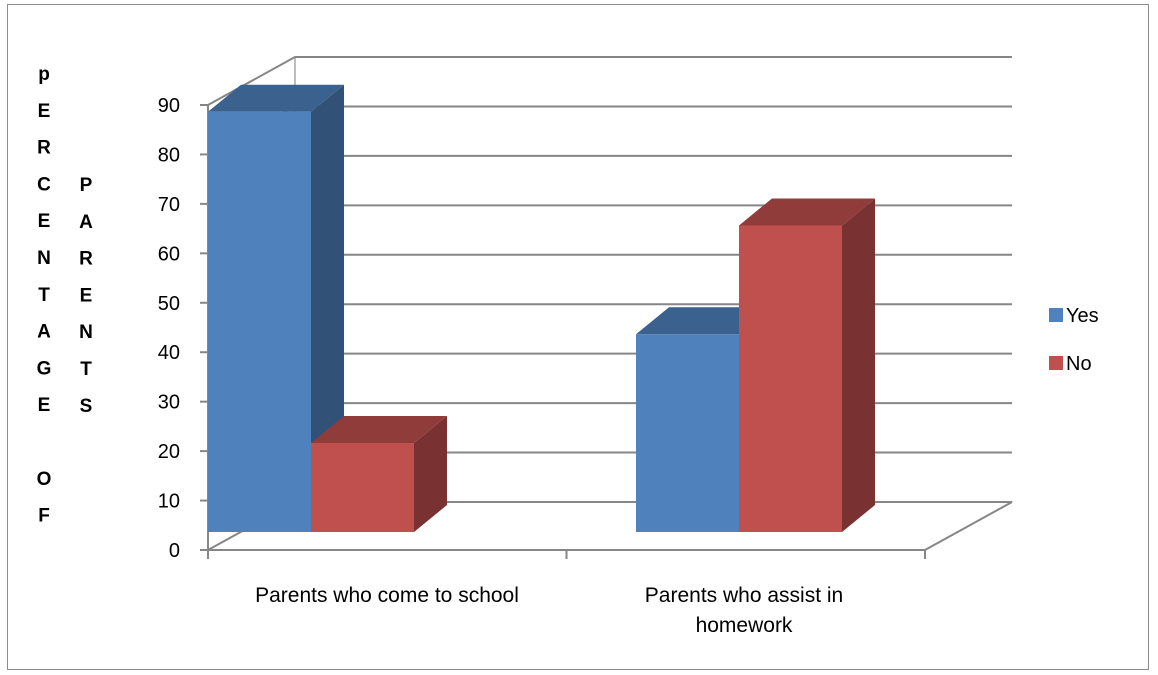  I want to click on y-tick-label: 20, so click(169, 452).